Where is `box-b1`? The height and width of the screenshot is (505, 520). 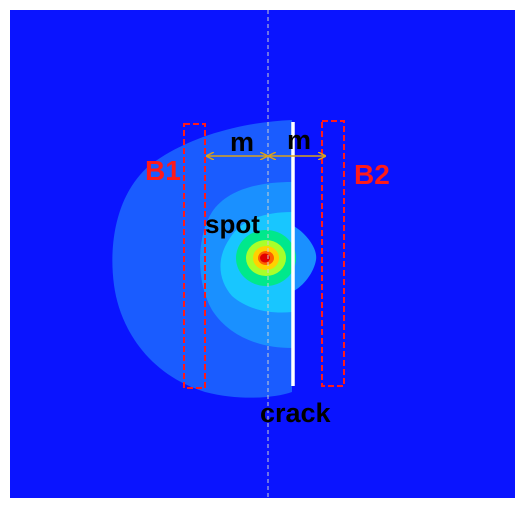
box-b1 is located at coordinates (194, 256).